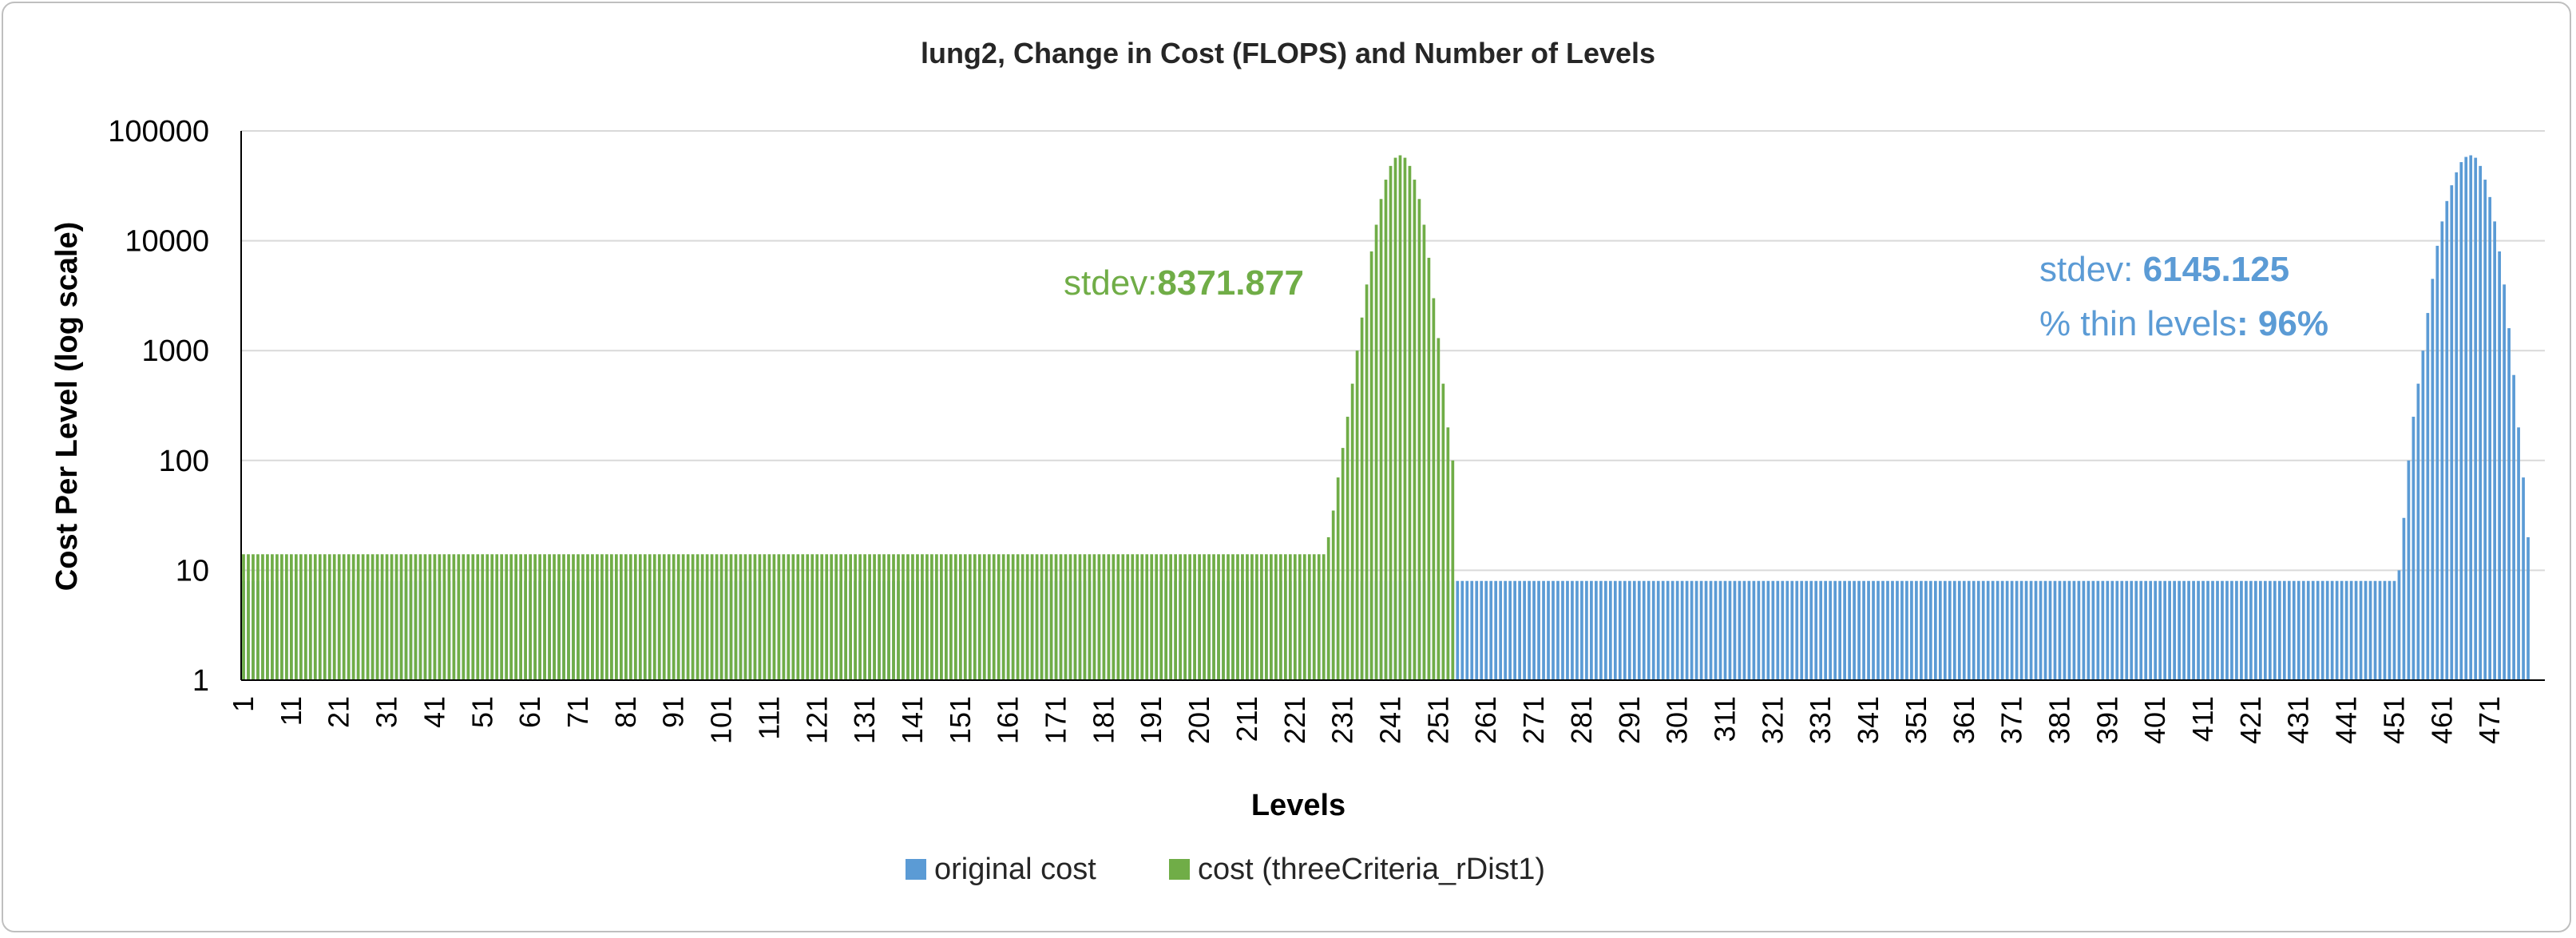 This screenshot has width=2576, height=938. Describe the element at coordinates (2202, 719) in the screenshot. I see `x-tick-label: 411` at that location.